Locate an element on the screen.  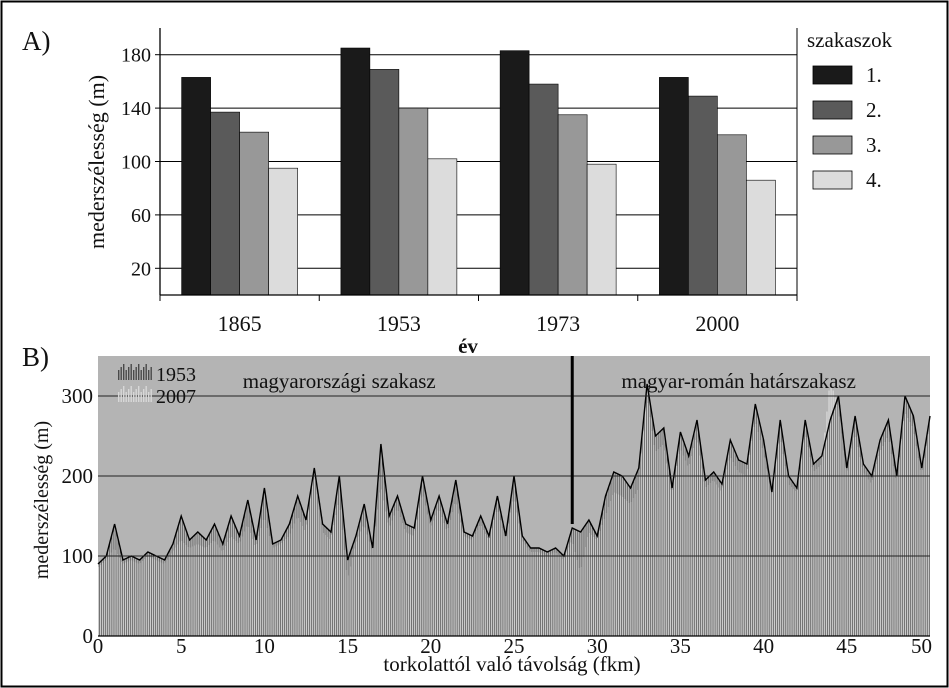
panel-b-y-tick-label: 200 is located at coordinates (78, 476).